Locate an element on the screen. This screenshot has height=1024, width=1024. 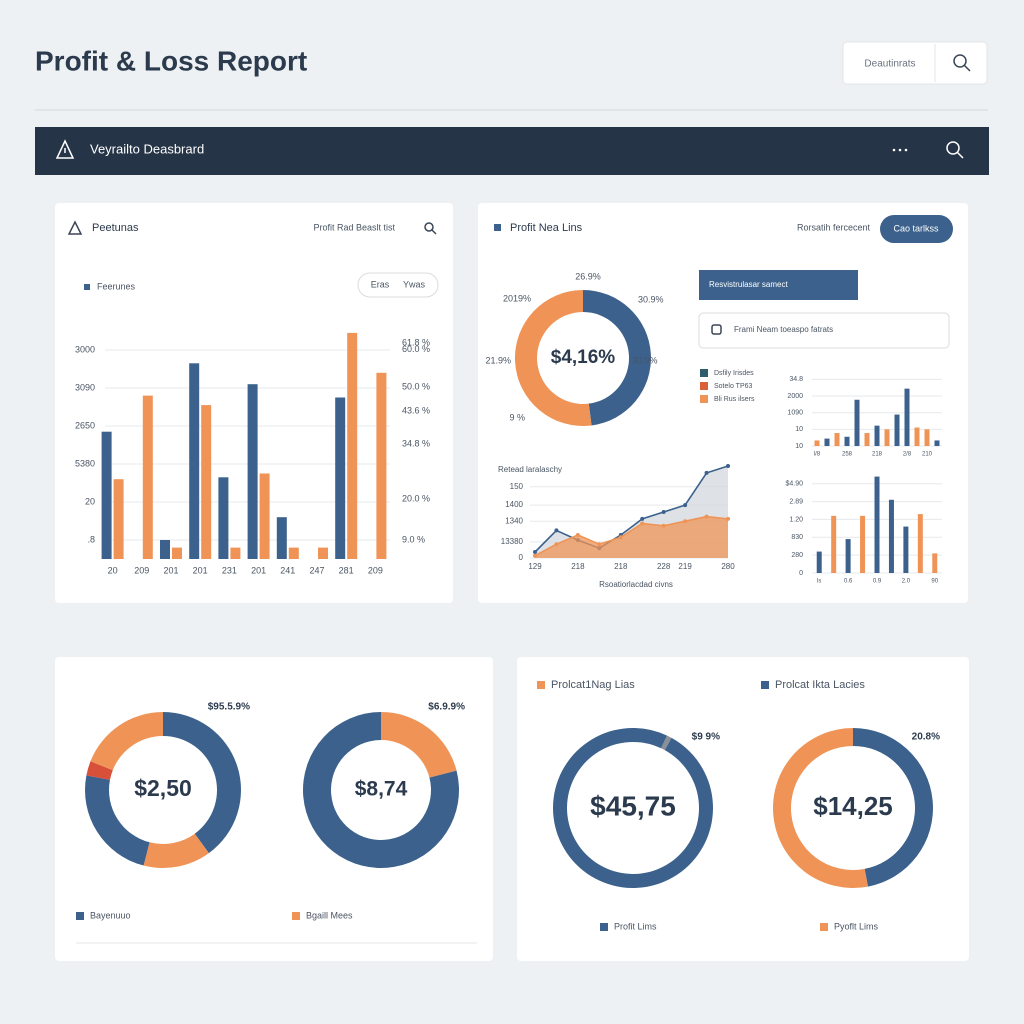
legend-label: Prolcat Ikta Lacies is located at coordinates (820, 685).